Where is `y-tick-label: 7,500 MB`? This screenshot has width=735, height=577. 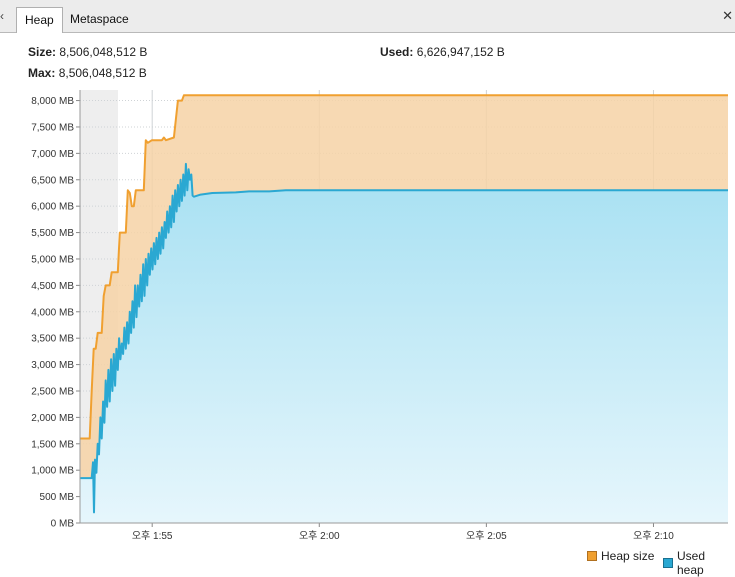 y-tick-label: 7,500 MB is located at coordinates (52, 127).